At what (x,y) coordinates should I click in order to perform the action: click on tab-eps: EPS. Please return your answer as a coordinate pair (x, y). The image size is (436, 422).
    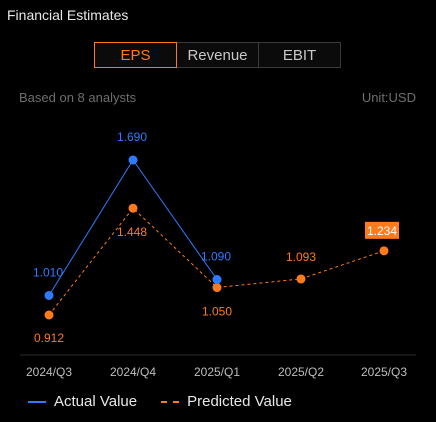
    Looking at the image, I should click on (135, 55).